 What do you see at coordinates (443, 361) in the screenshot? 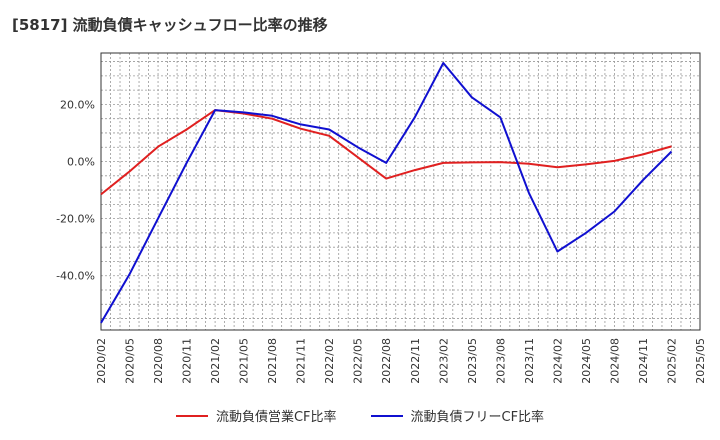
I see `x-tick-label: 2023/02` at bounding box center [443, 361].